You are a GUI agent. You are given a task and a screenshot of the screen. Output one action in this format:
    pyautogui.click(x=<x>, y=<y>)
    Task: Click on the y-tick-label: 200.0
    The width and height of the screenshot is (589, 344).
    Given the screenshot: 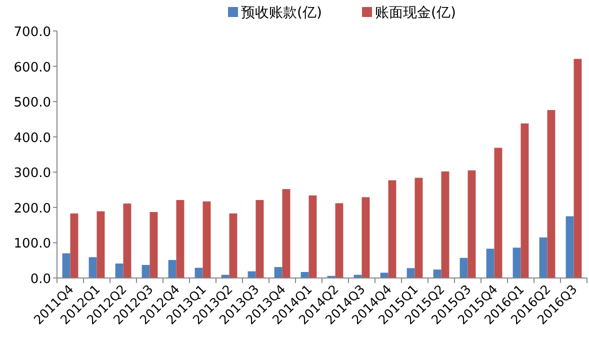 What is the action you would take?
    pyautogui.click(x=32, y=208)
    